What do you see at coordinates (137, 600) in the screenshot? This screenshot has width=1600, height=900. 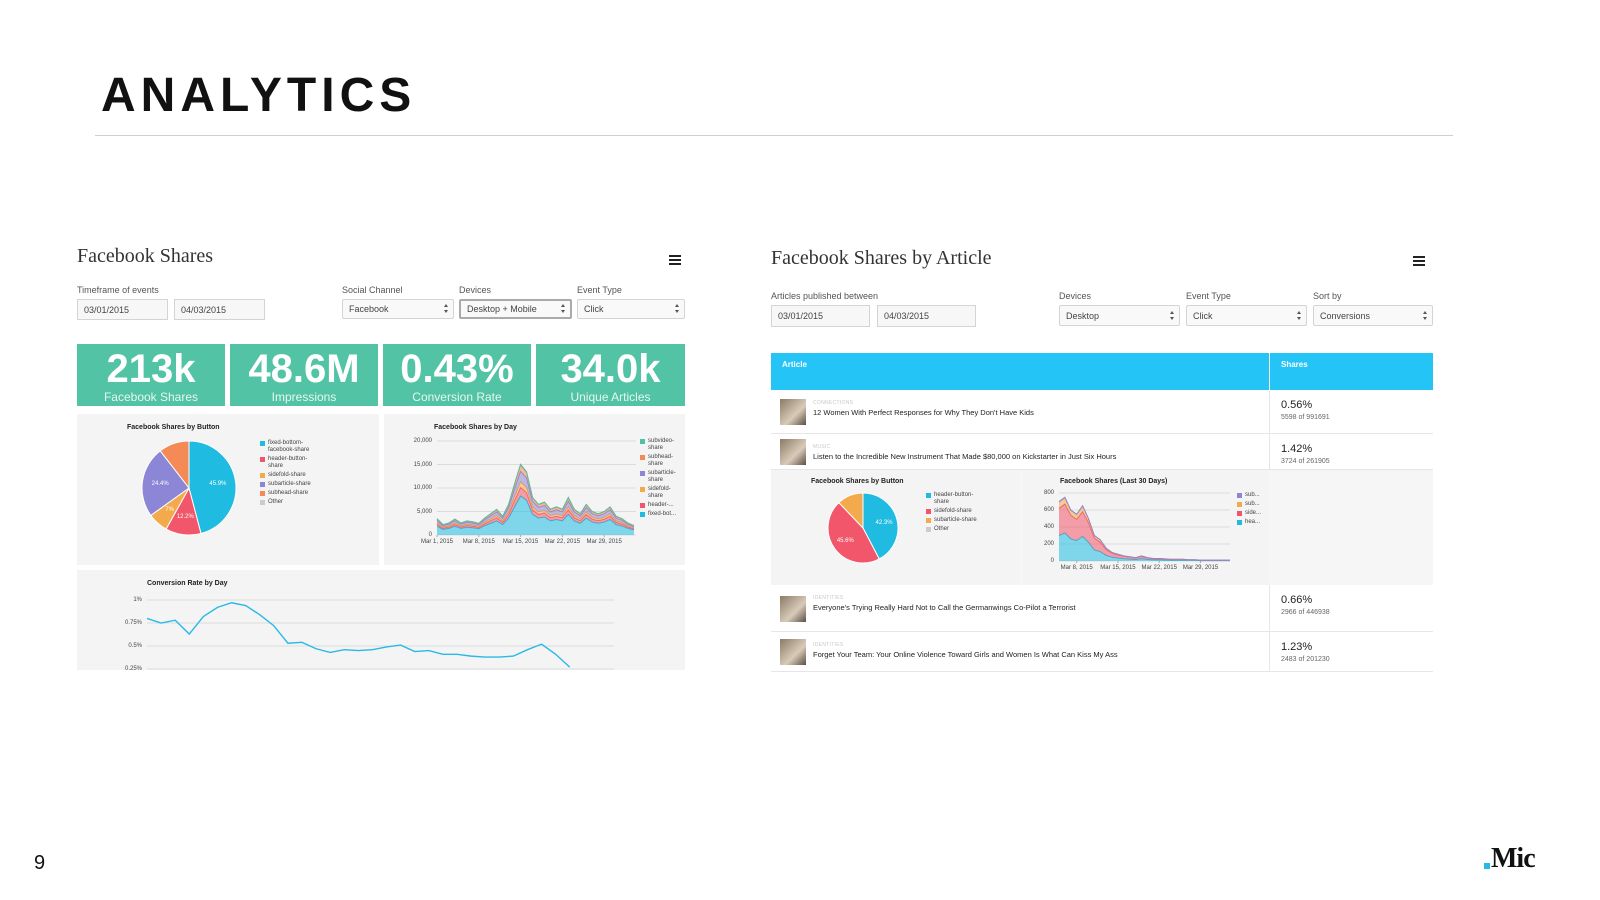 I see `y-tick-label: 1%` at bounding box center [137, 600].